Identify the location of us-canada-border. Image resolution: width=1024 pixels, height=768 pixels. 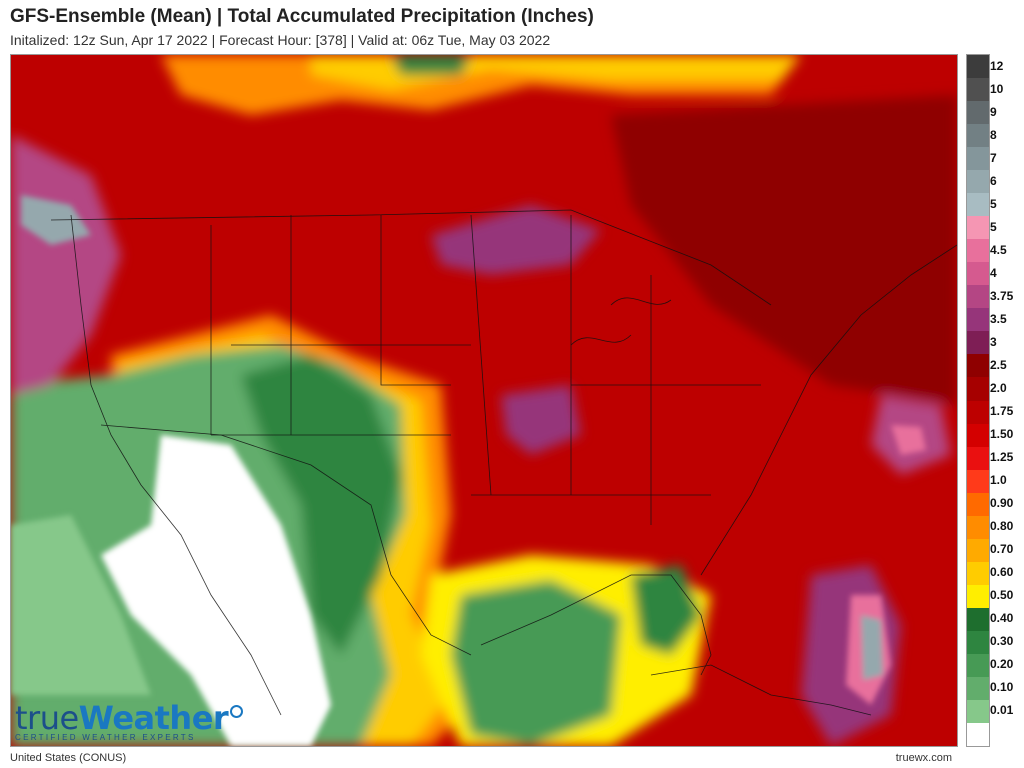
(411, 257).